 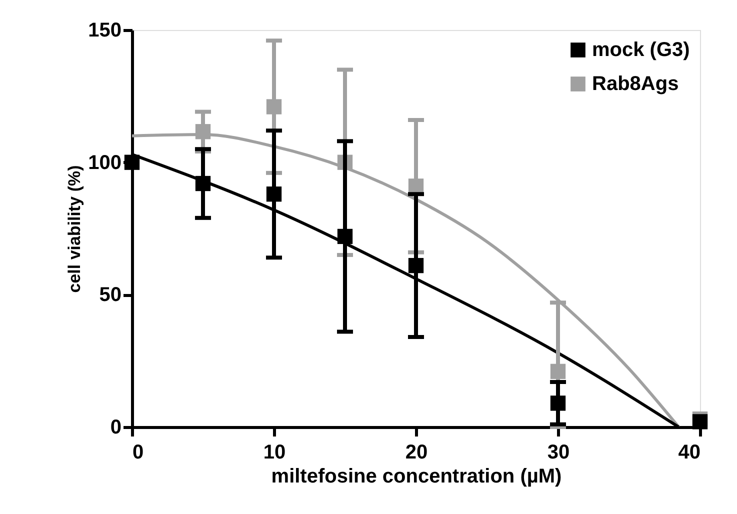 What do you see at coordinates (105, 31) in the screenshot?
I see `y-tick-label: 150` at bounding box center [105, 31].